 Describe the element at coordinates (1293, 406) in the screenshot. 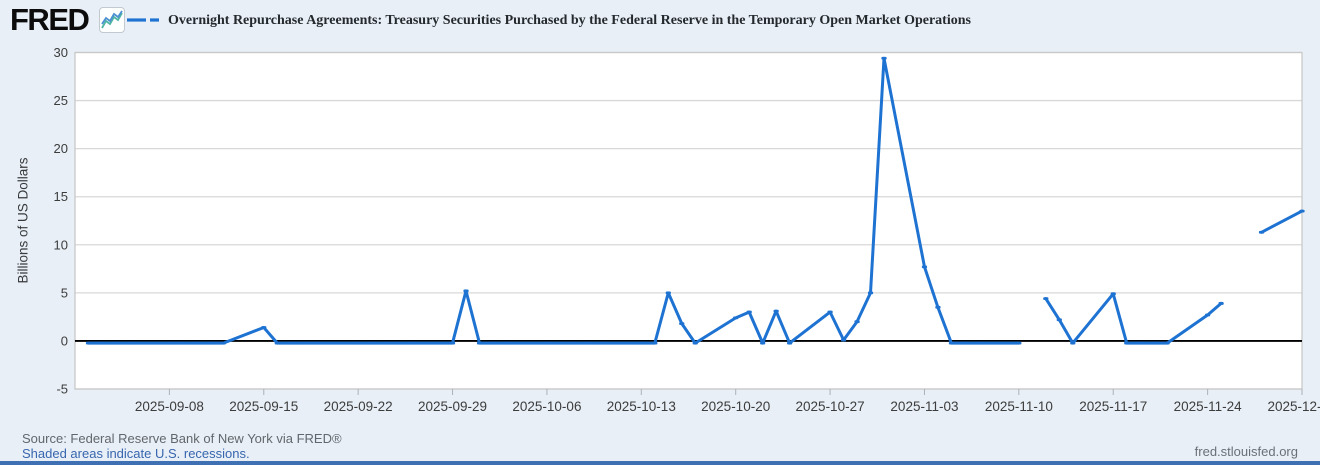

I see `x-tick-label: 2025-12-01` at that location.